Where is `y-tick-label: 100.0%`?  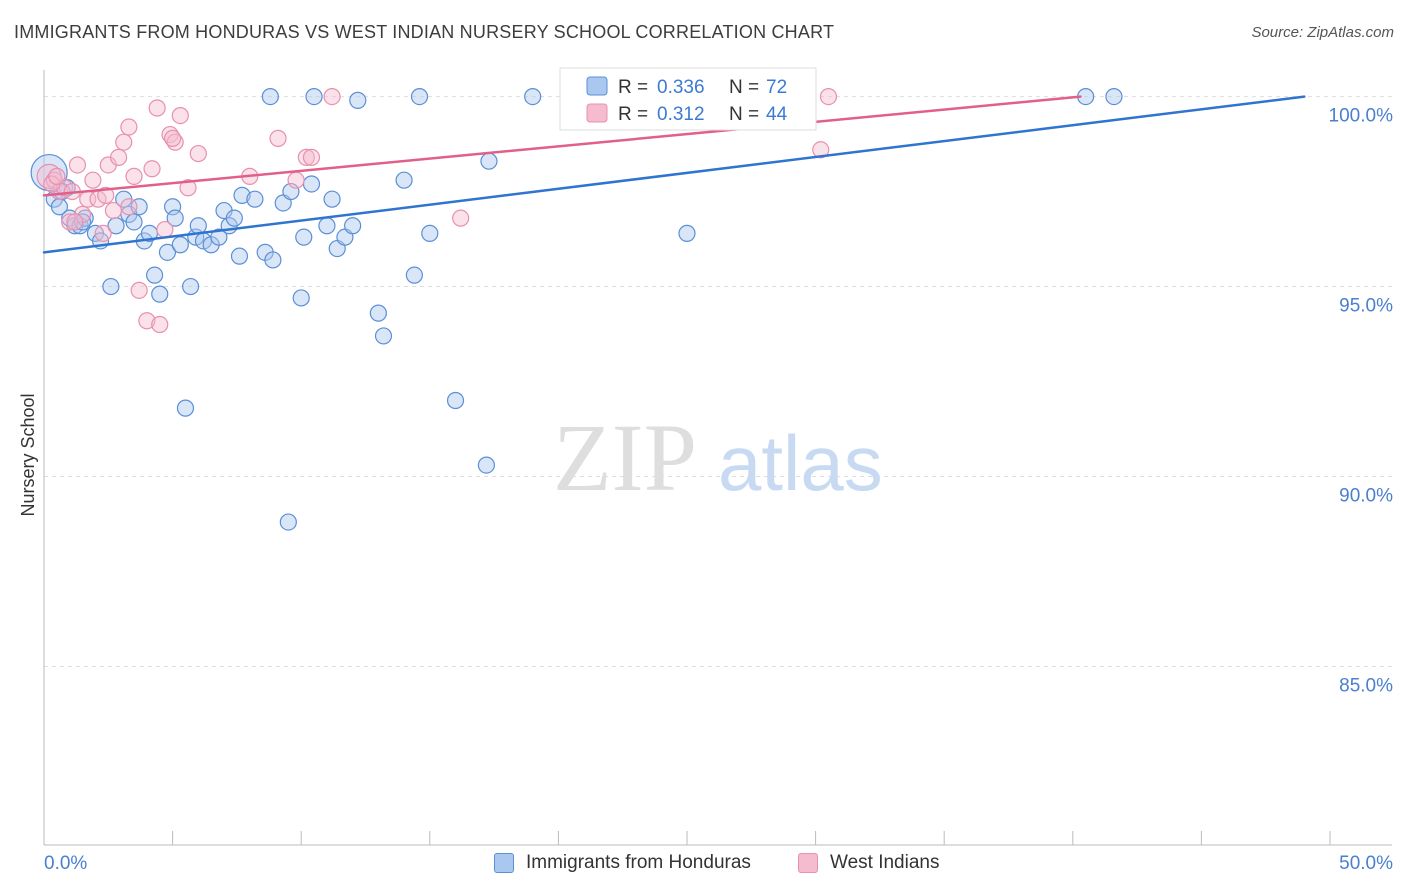 y-tick-label: 100.0% is located at coordinates (1361, 116).